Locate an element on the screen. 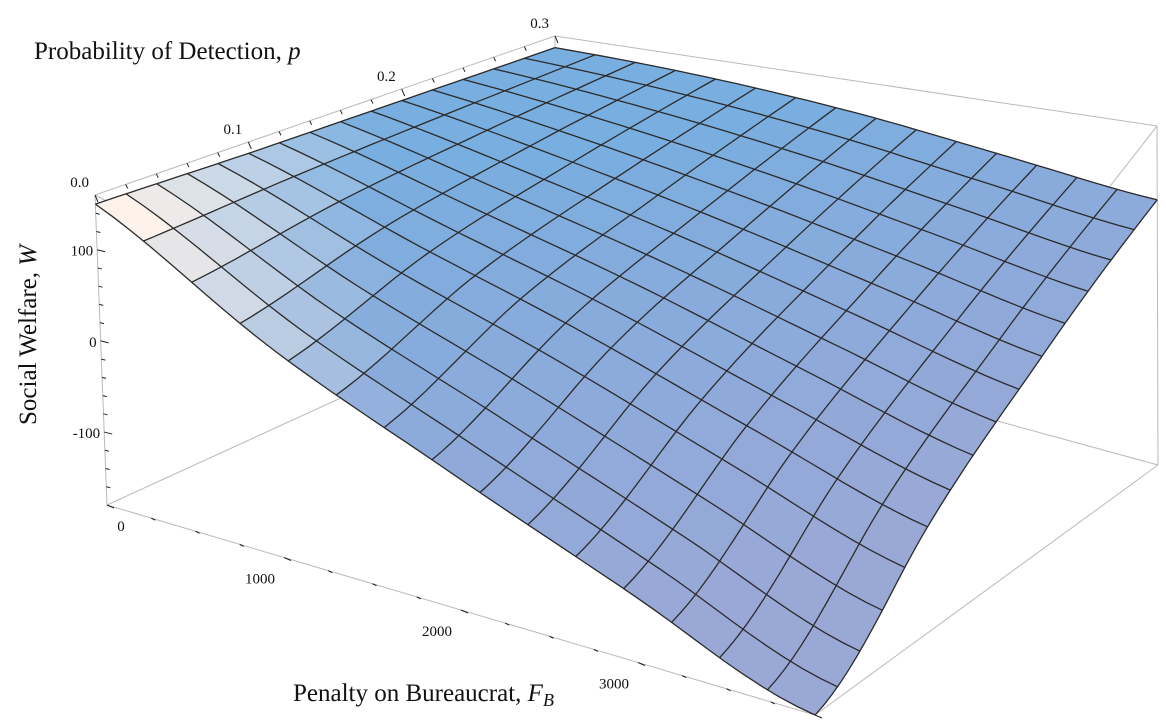  x-tick-label: 3000 is located at coordinates (614, 685).